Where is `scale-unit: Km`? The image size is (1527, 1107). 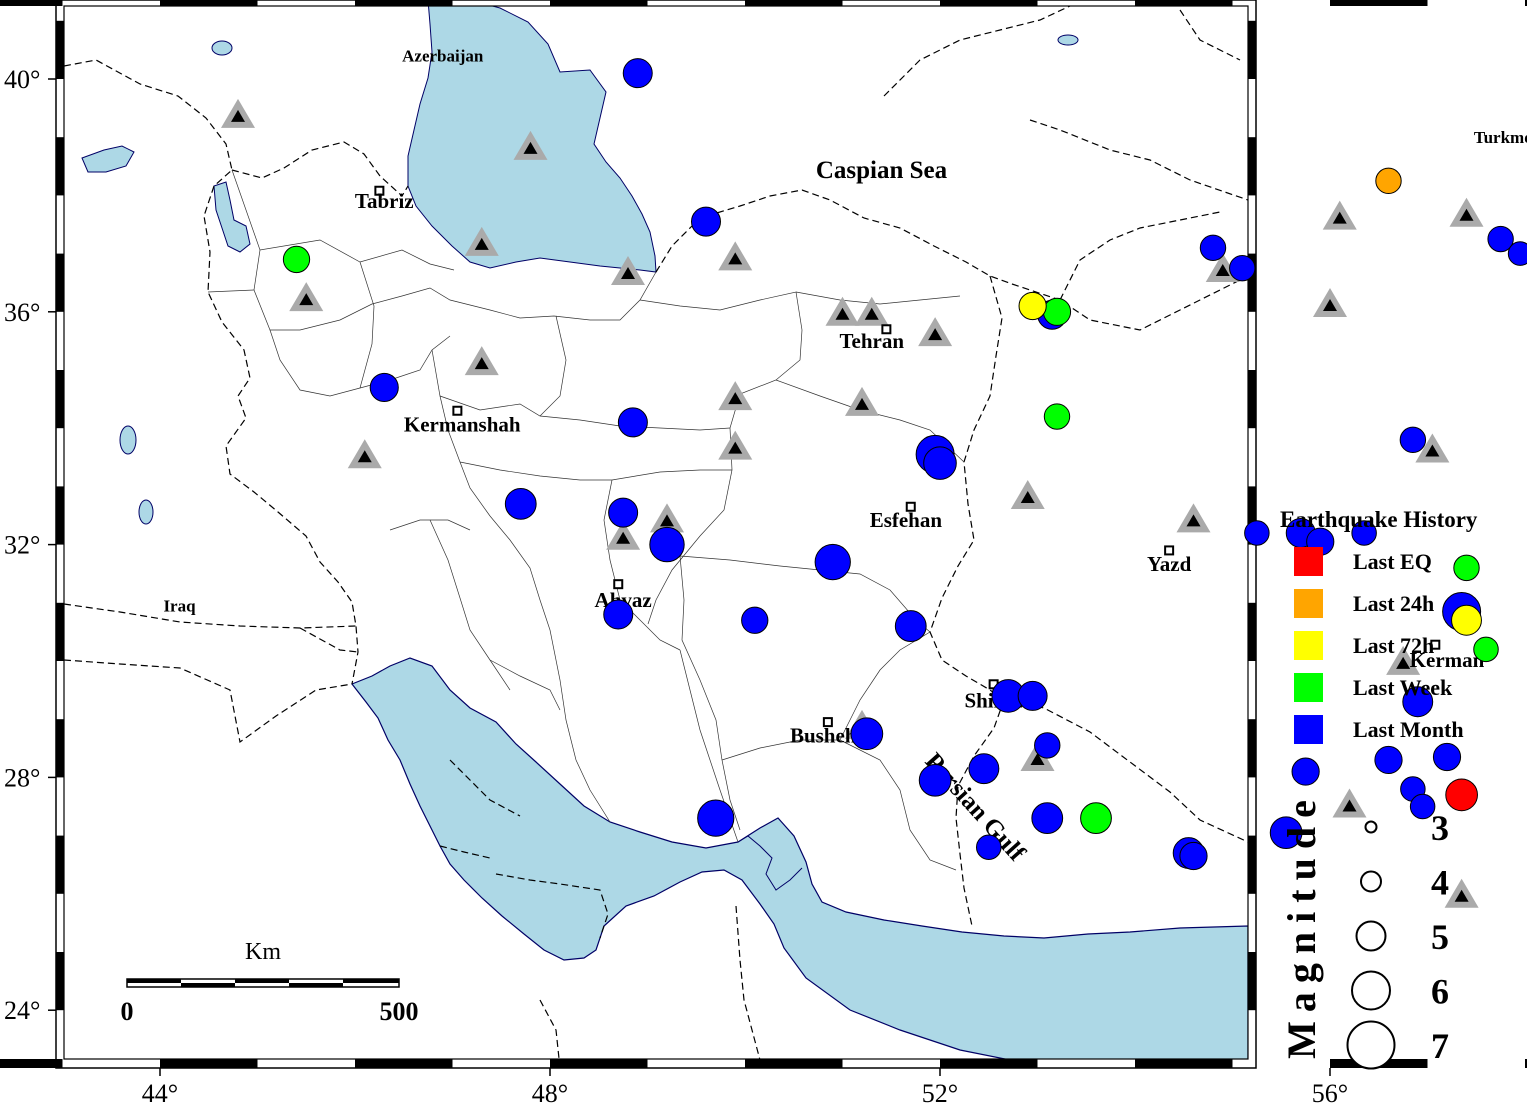 scale-unit: Km is located at coordinates (263, 952).